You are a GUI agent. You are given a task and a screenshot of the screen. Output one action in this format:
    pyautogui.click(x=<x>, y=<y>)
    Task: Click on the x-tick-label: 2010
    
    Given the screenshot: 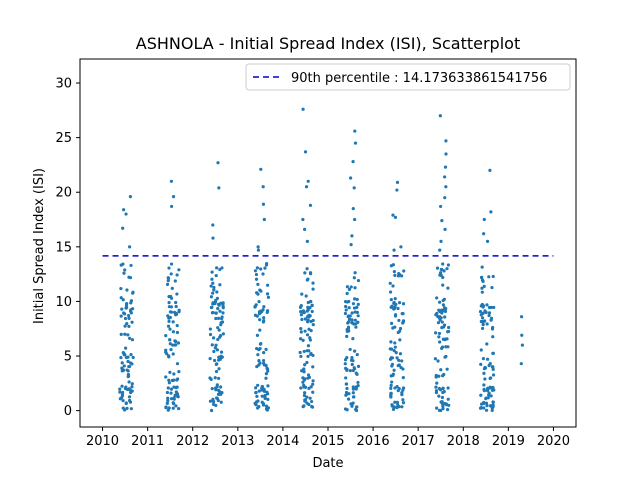 What is the action you would take?
    pyautogui.click(x=102, y=441)
    